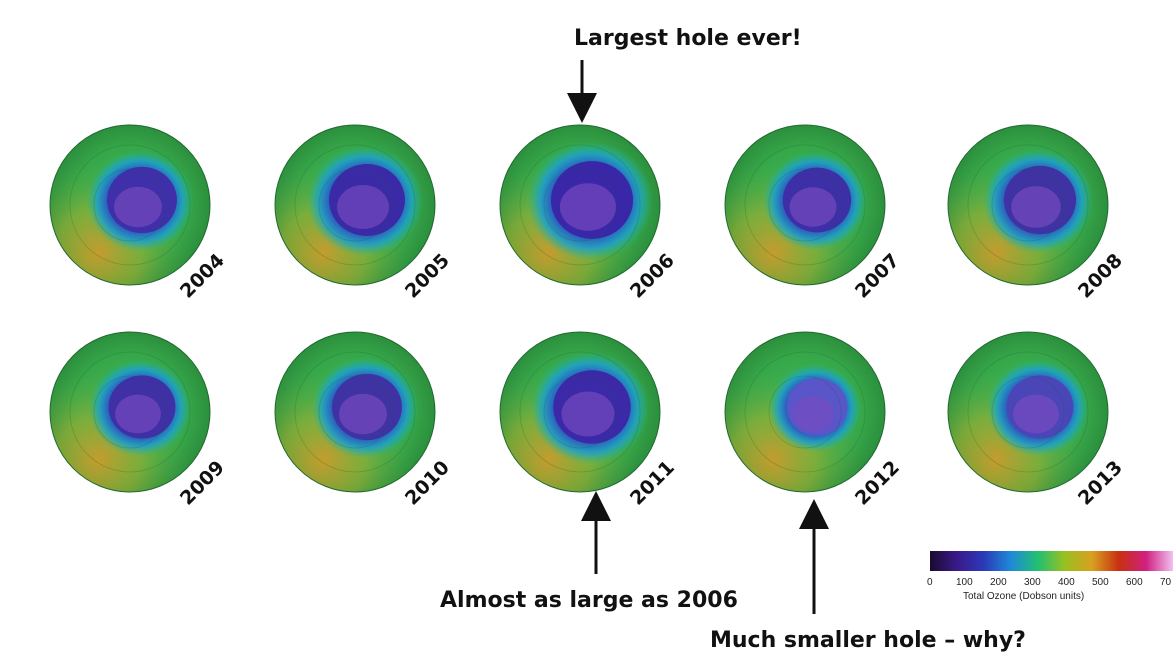 The width and height of the screenshot is (1173, 668). What do you see at coordinates (1066, 582) in the screenshot?
I see `legend-tick-label: 400` at bounding box center [1066, 582].